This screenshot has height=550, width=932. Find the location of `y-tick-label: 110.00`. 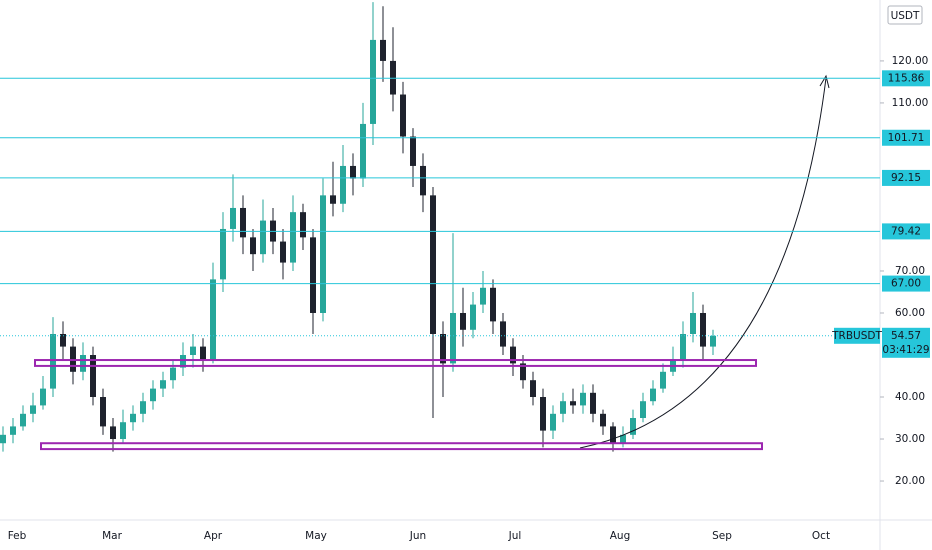

y-tick-label: 110.00 is located at coordinates (910, 103).